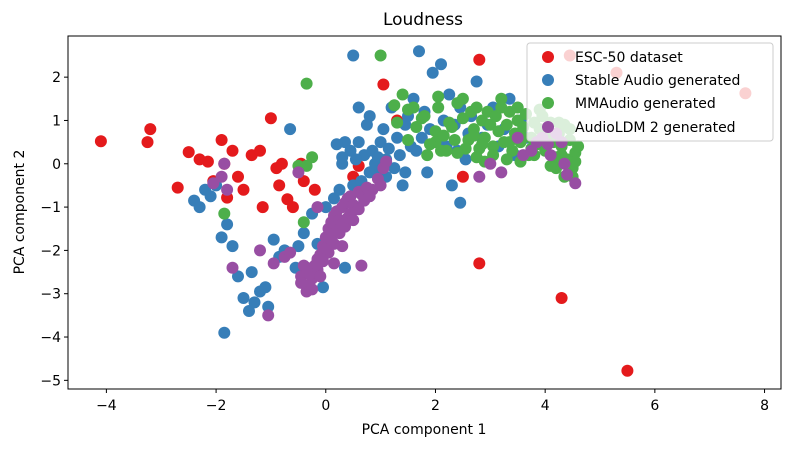  What do you see at coordinates (50, 251) in the screenshot?
I see `y-tick-label: −2` at bounding box center [50, 251].